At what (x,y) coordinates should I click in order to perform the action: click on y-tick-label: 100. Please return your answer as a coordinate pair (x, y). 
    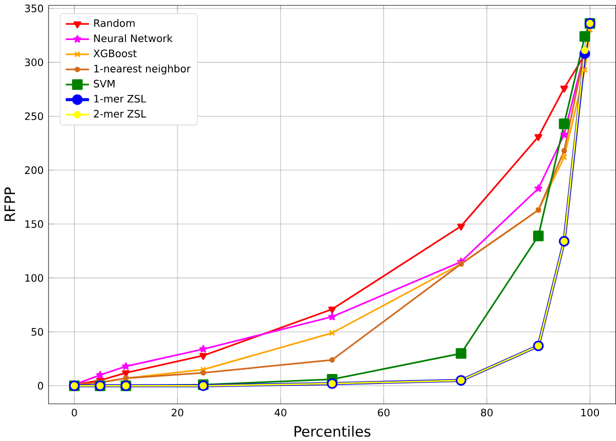
    Looking at the image, I should click on (34, 278).